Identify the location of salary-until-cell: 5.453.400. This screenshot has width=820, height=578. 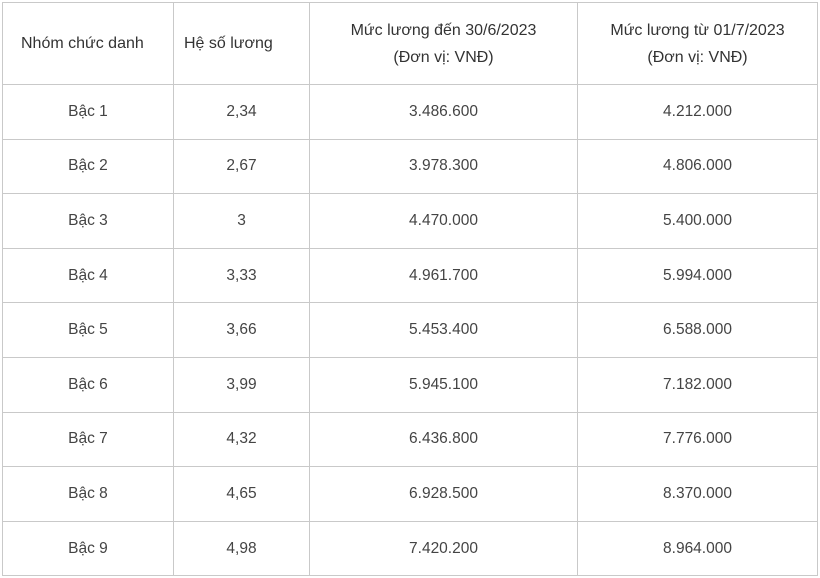
(443, 330).